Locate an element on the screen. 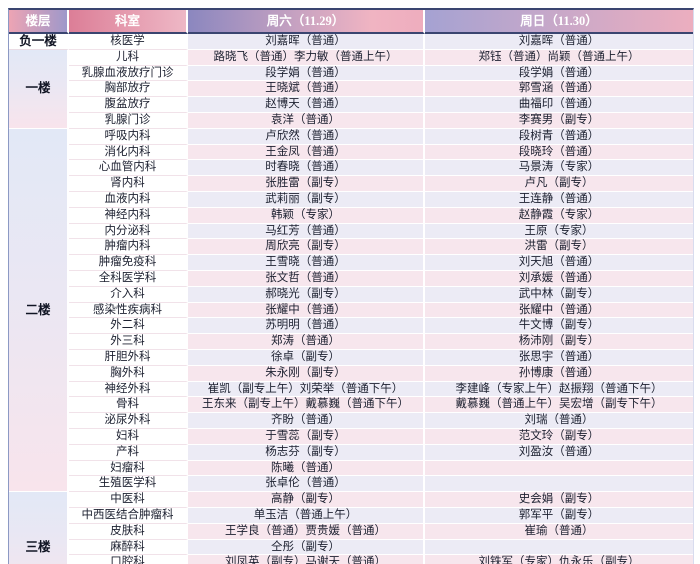 This screenshot has width=700, height=564. table-row: 心血管内科 时春晓（普通） 马景涛（专家） is located at coordinates (351, 168).